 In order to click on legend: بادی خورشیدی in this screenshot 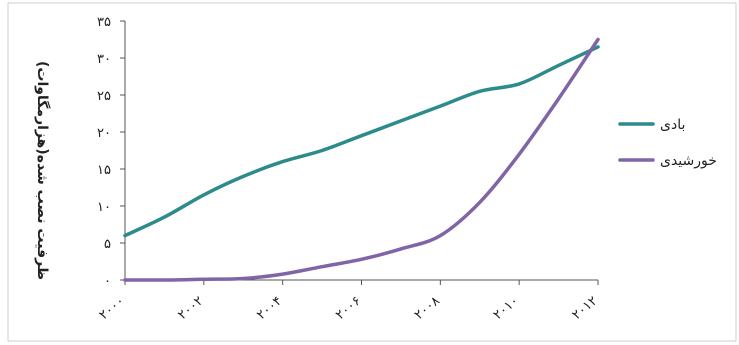, I will do `click(667, 143)`.